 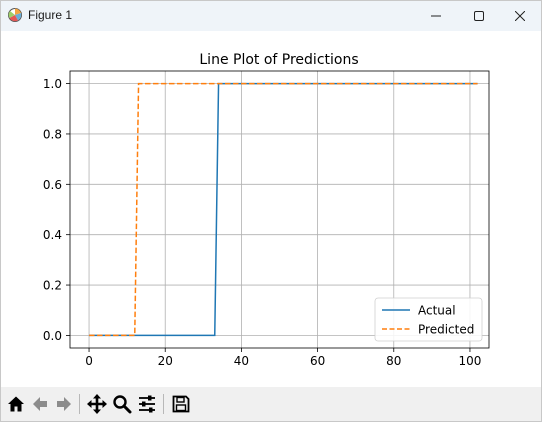 I want to click on x-tick-label: 40, so click(x=241, y=361).